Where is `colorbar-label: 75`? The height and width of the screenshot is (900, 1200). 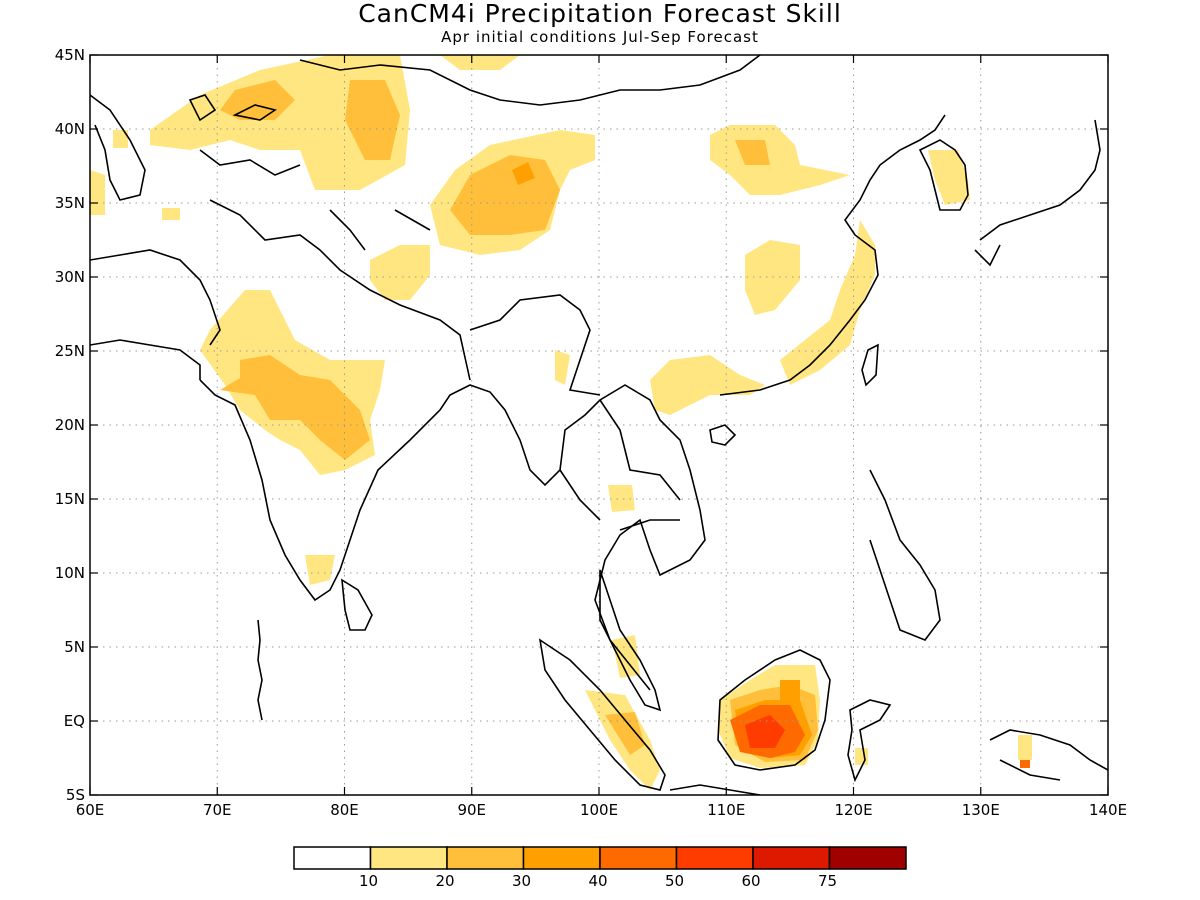
colorbar-label: 75 is located at coordinates (827, 881).